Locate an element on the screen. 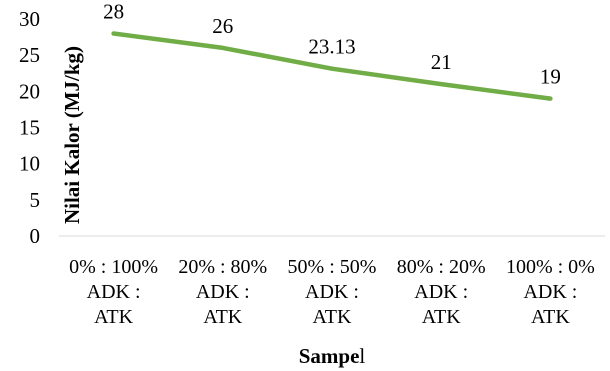  x-category-label: 80% : 20% ADK : ATK is located at coordinates (441, 292).